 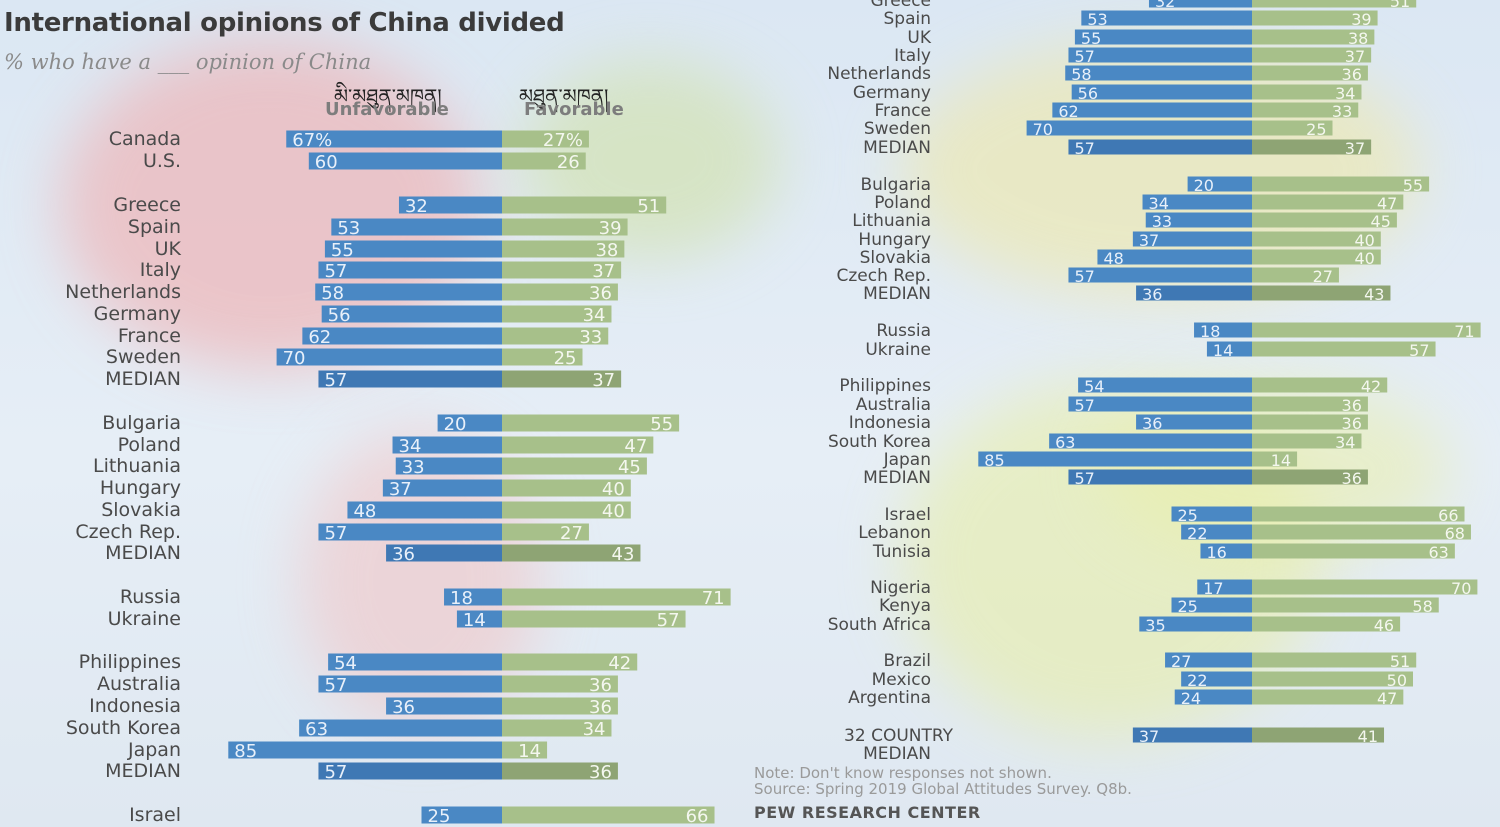 What do you see at coordinates (900, 588) in the screenshot?
I see `country-label: Nigeria` at bounding box center [900, 588].